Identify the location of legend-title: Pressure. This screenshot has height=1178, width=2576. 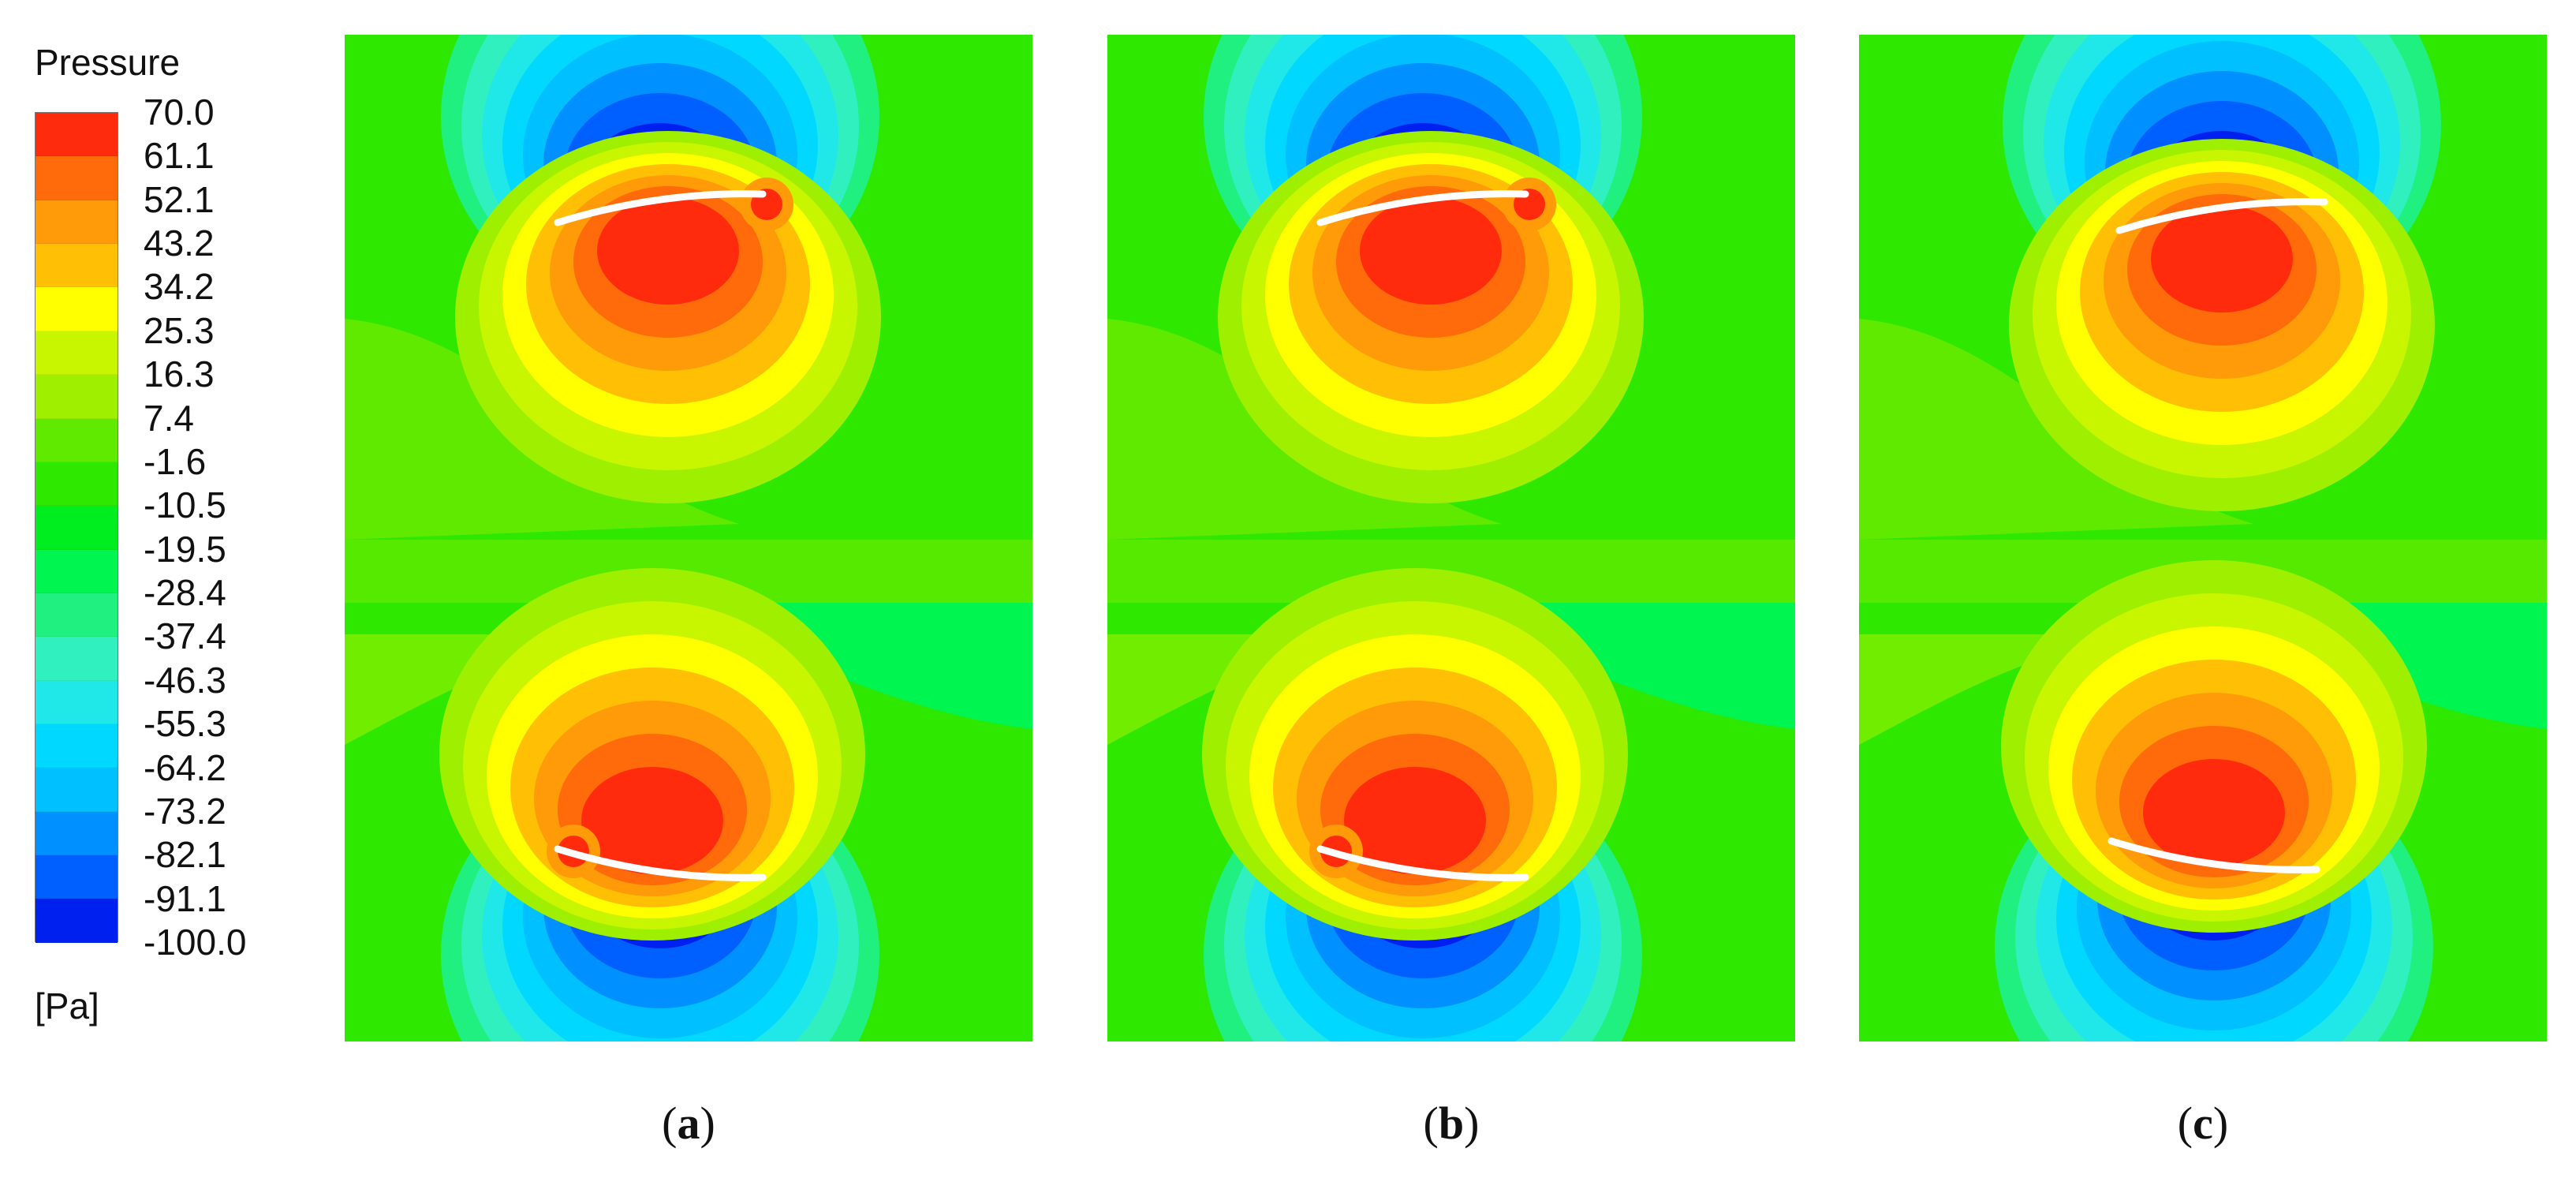
(108, 62).